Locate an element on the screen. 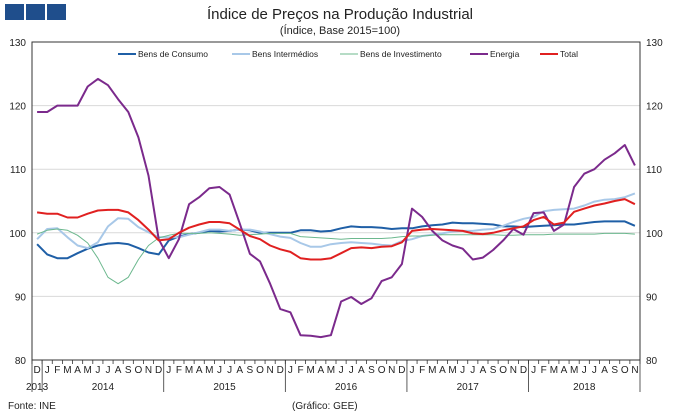 The width and height of the screenshot is (680, 418). y-tick-left-110: 110 is located at coordinates (18, 170).